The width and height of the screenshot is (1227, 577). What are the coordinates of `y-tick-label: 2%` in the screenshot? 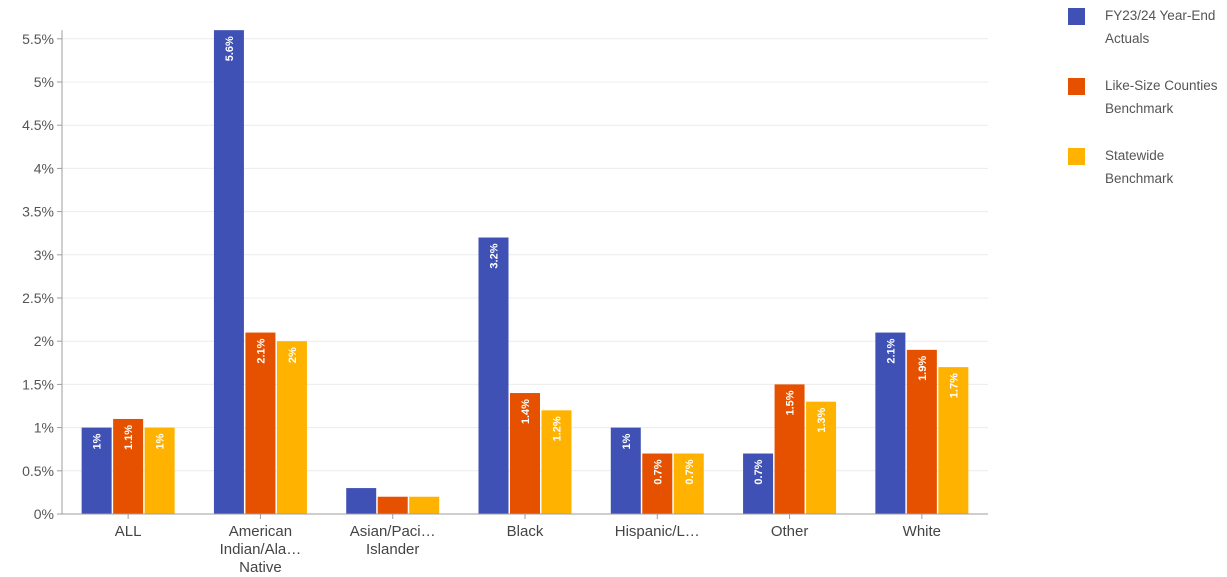 It's located at (44, 341).